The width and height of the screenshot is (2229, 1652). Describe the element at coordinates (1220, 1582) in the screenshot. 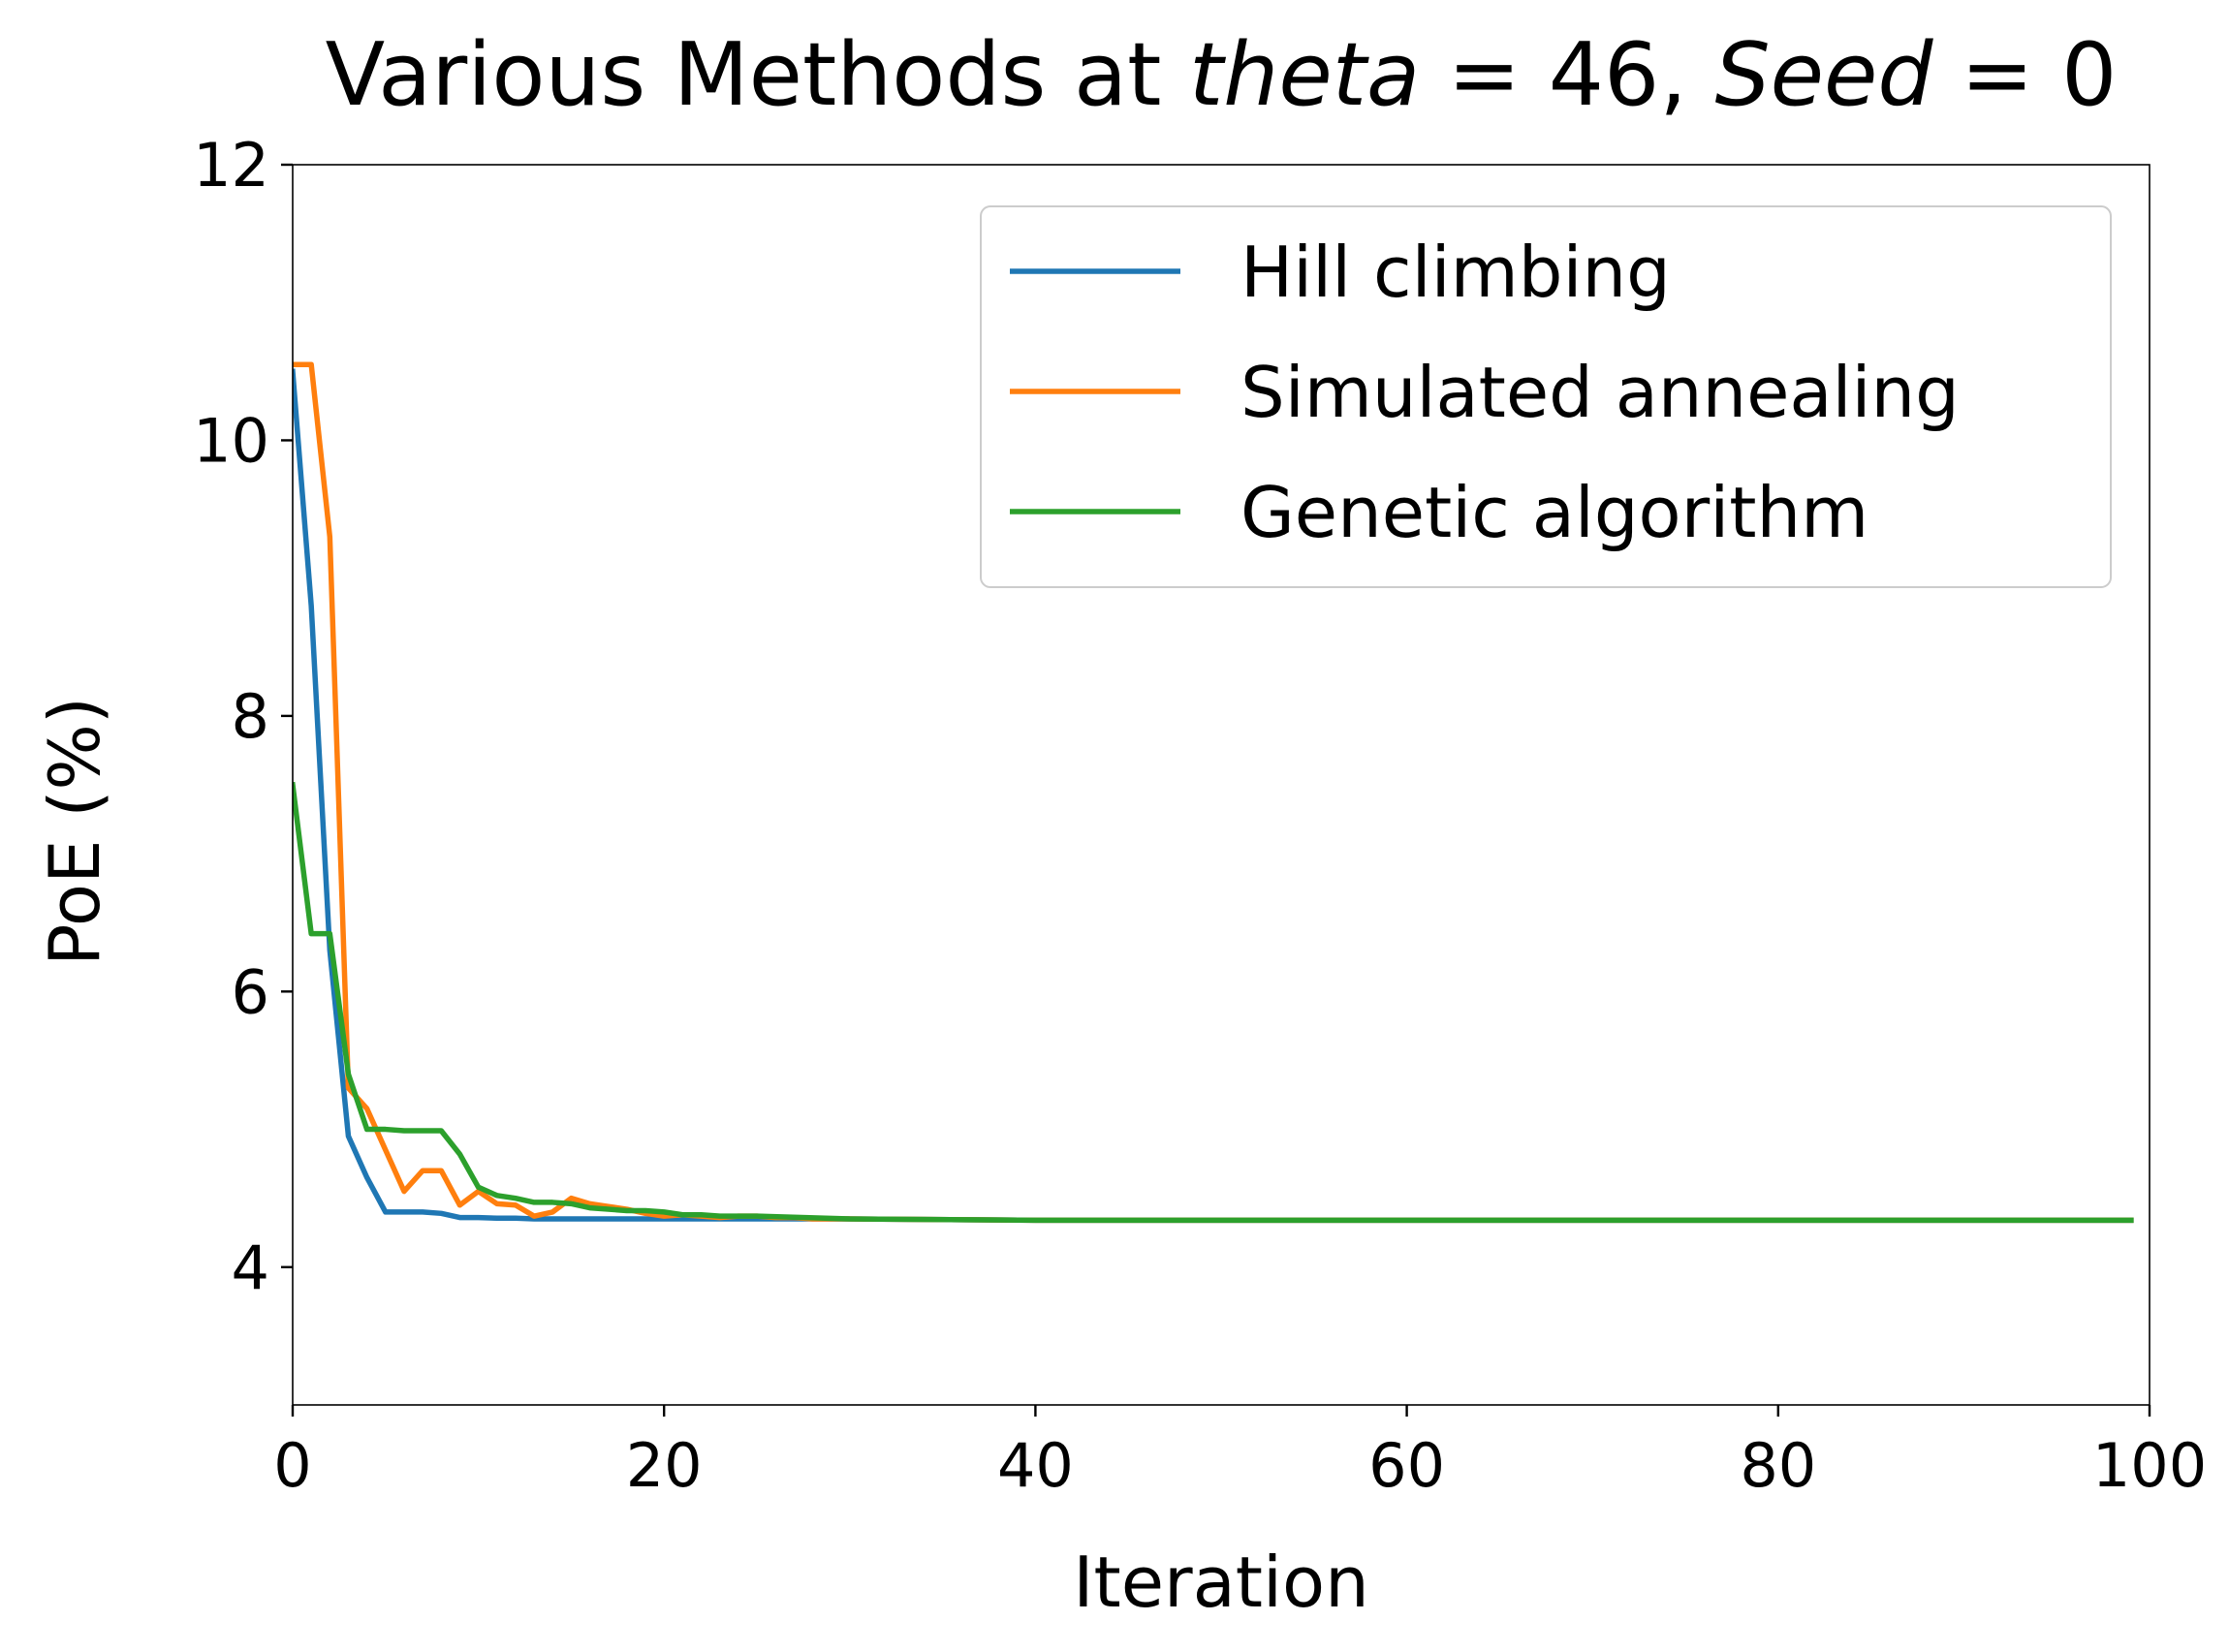

I see `x-axis-label: Iteration` at that location.